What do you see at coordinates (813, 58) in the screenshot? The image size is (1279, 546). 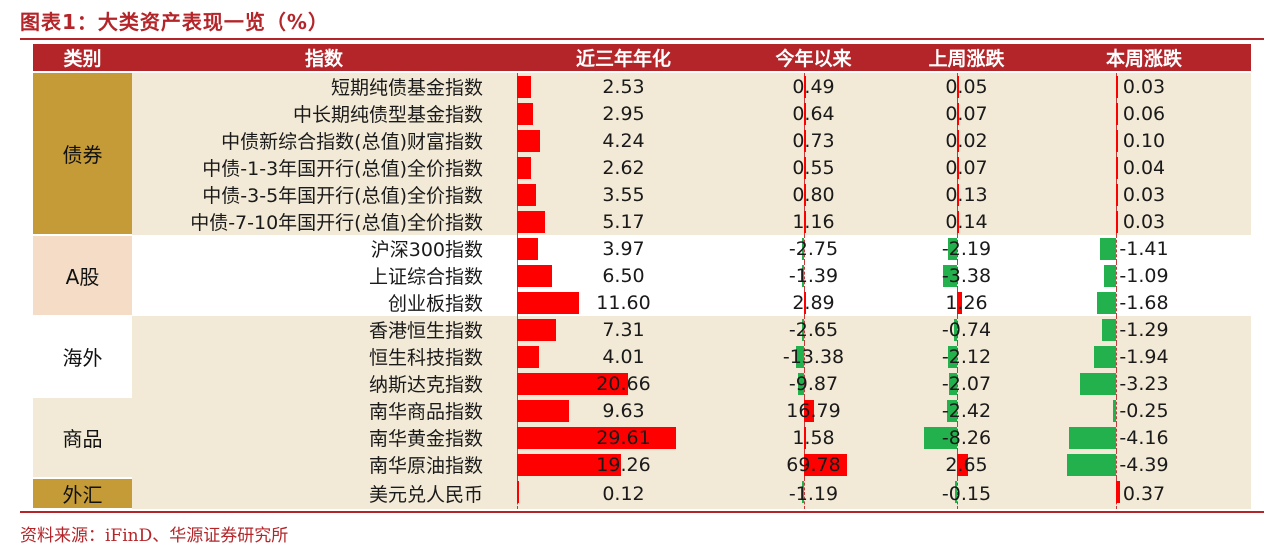 I see `header-ytd: 今年以来` at bounding box center [813, 58].